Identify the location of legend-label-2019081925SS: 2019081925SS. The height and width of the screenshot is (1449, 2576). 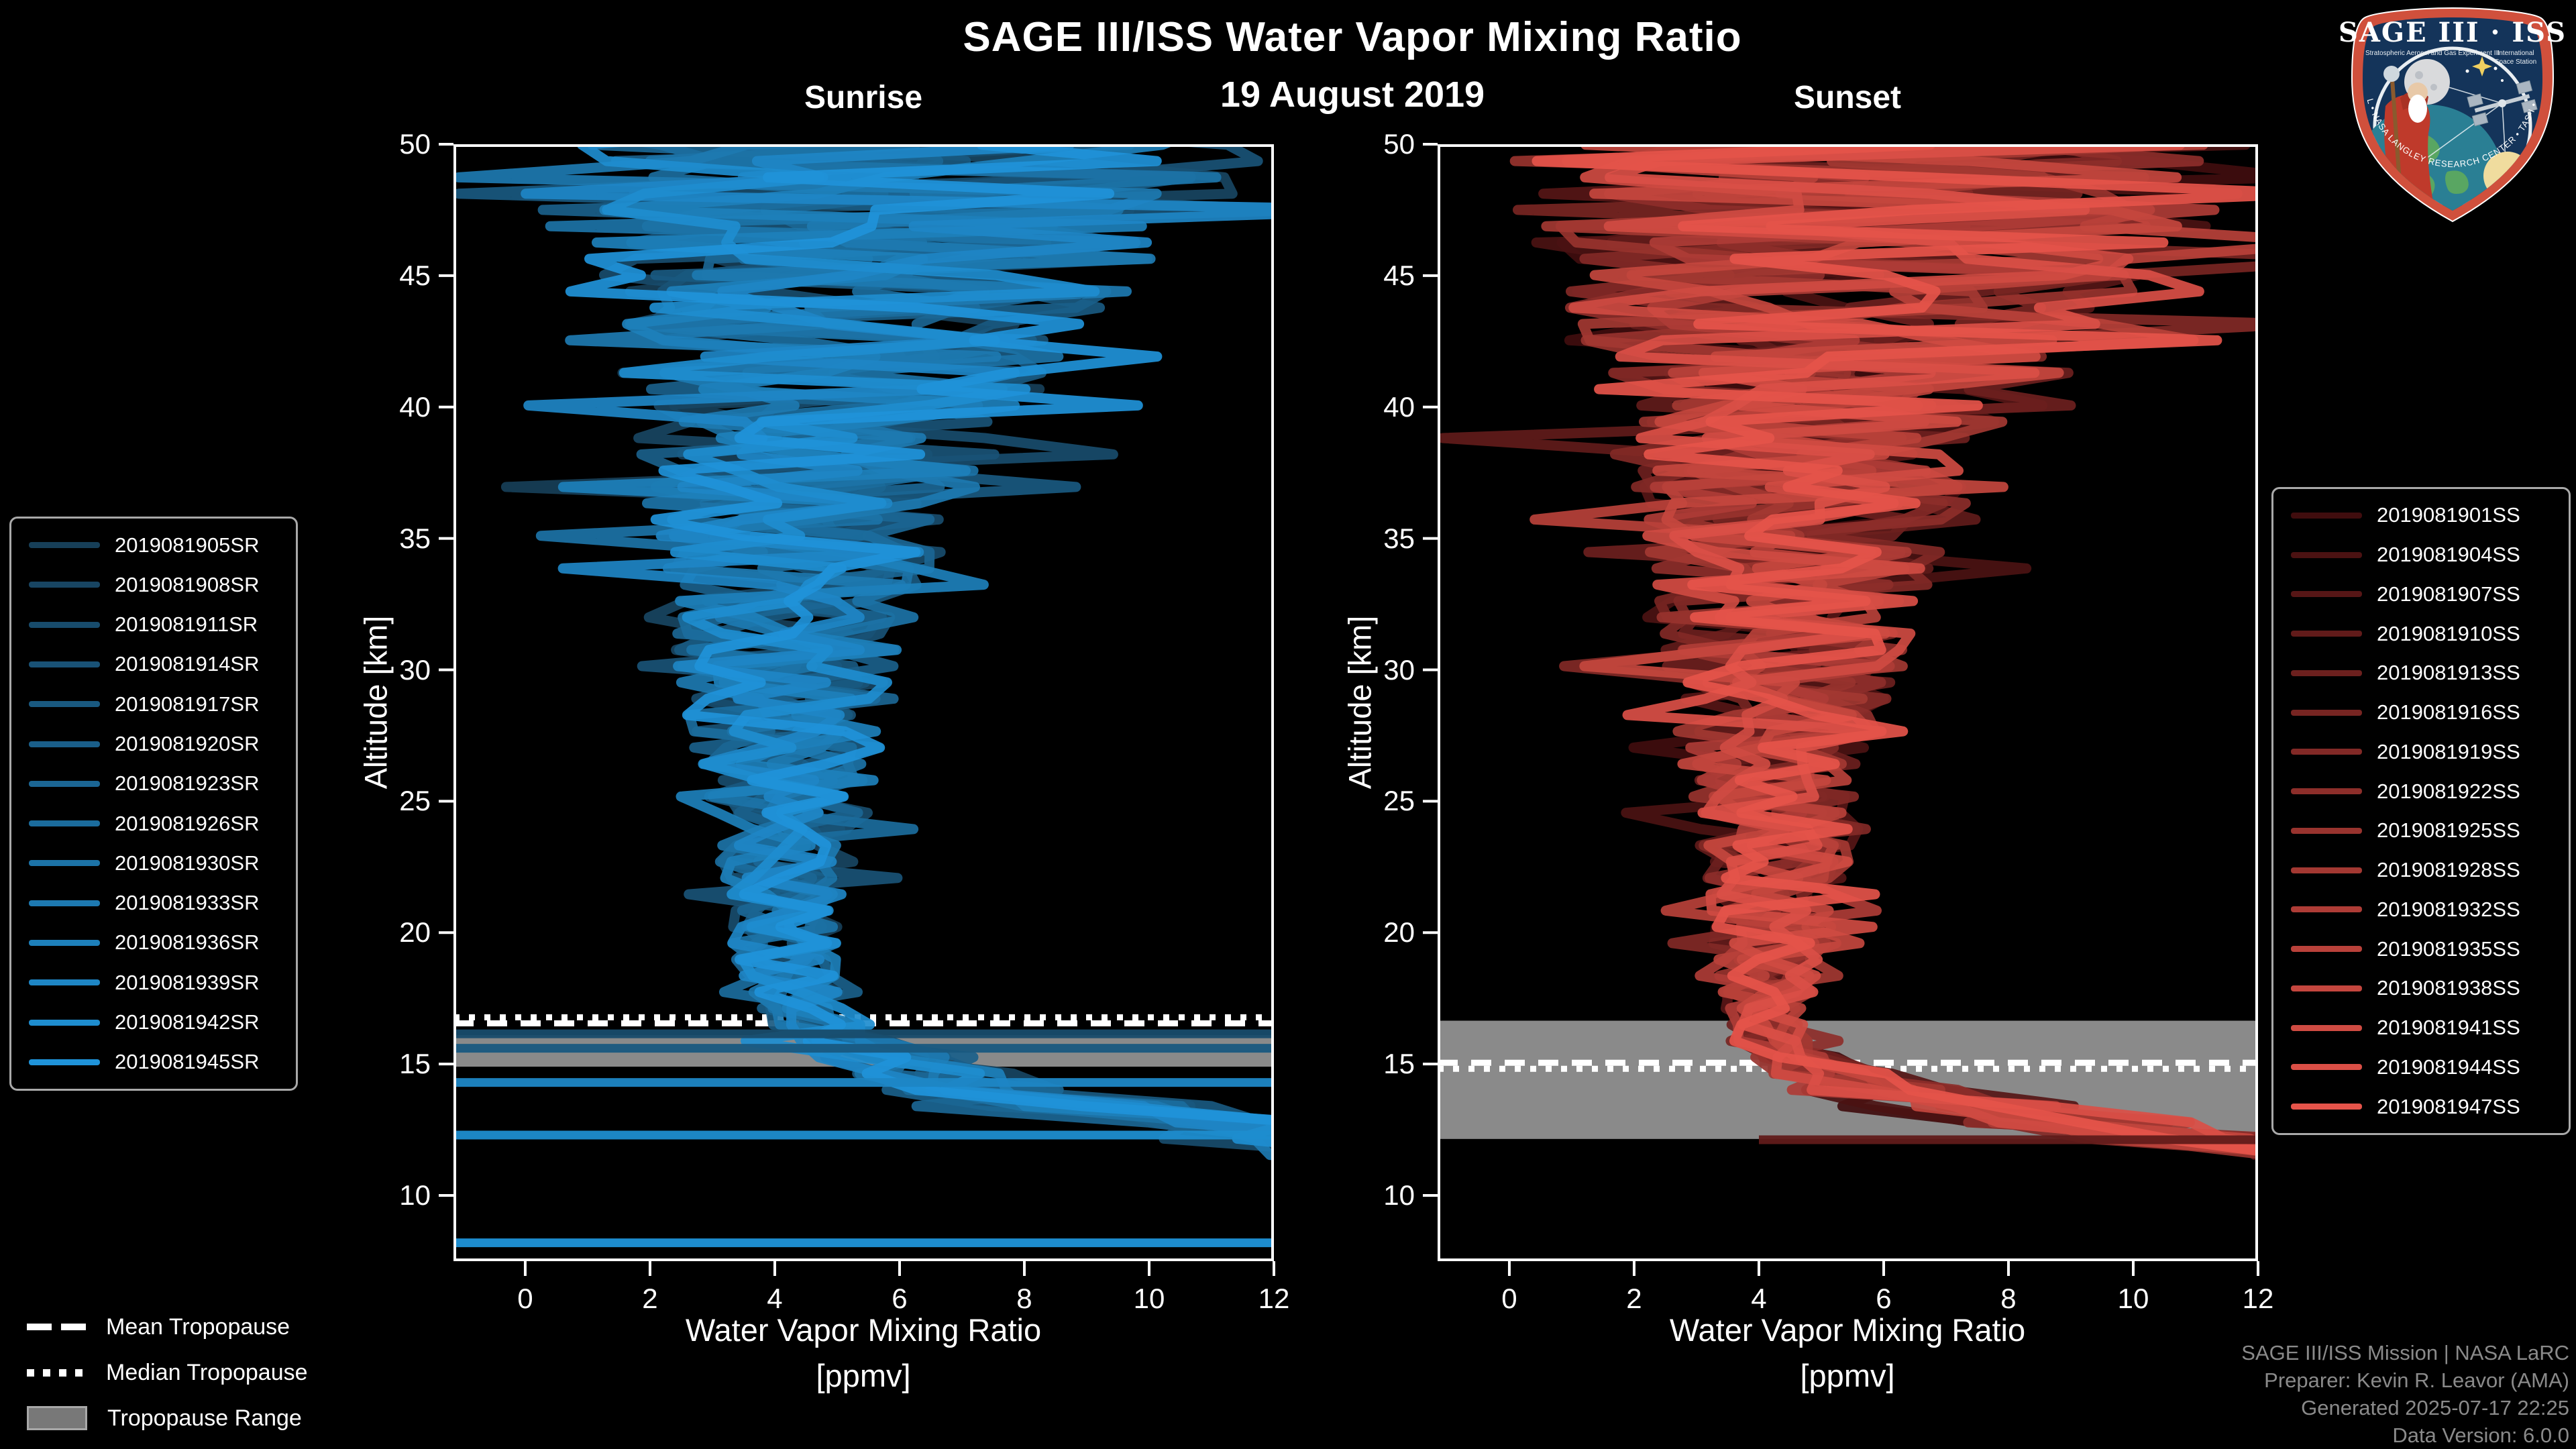
(2448, 830).